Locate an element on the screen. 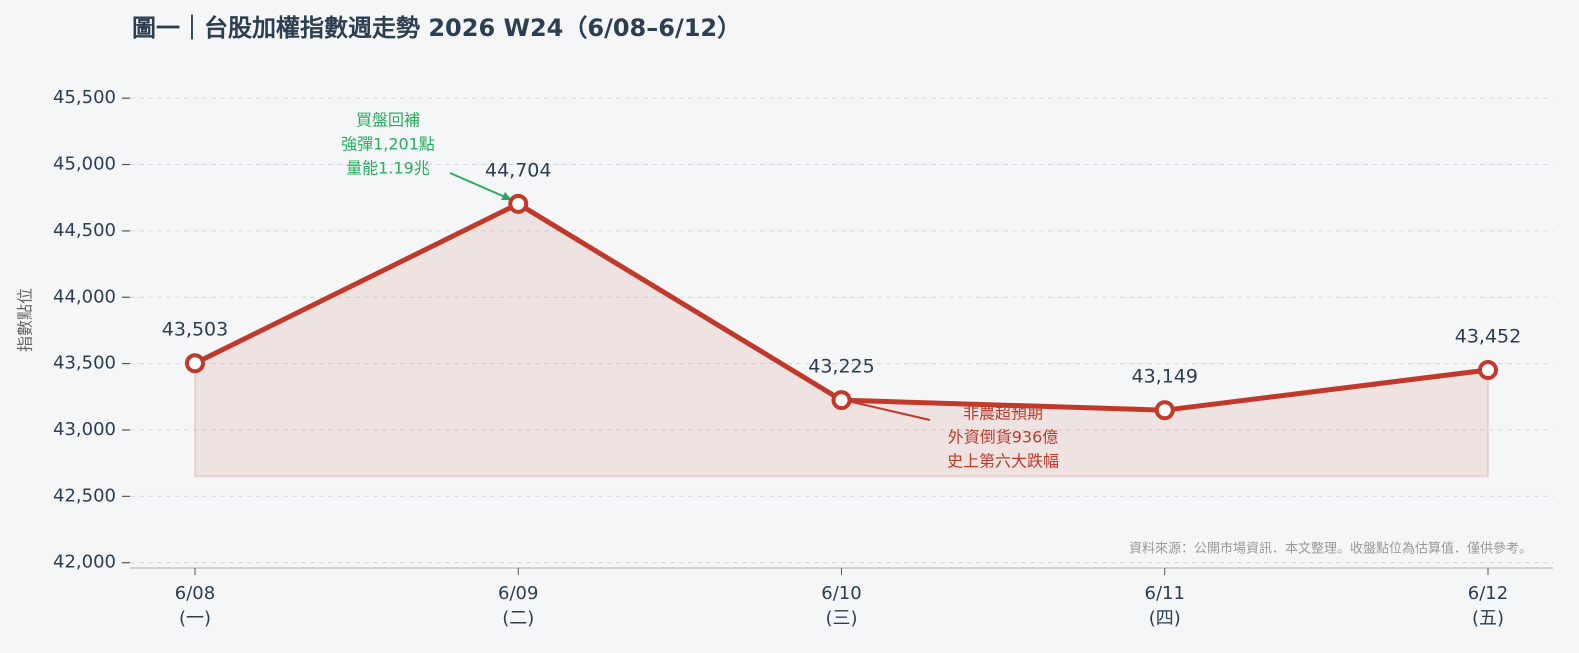 This screenshot has width=1579, height=653. y-tick-label: 45,000 is located at coordinates (84, 164).